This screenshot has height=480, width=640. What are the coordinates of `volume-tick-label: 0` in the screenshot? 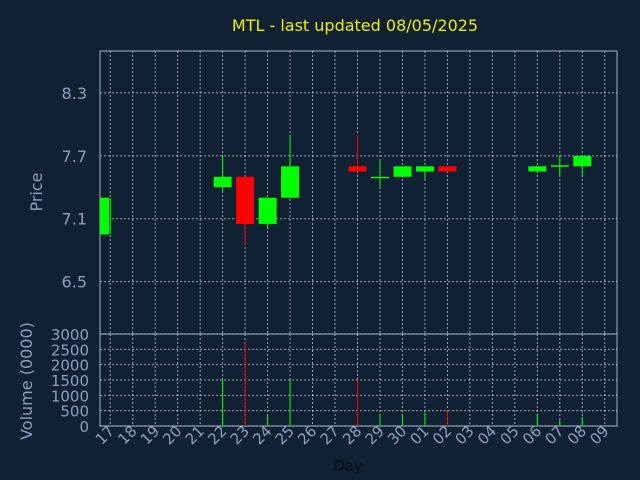 It's located at (84, 427).